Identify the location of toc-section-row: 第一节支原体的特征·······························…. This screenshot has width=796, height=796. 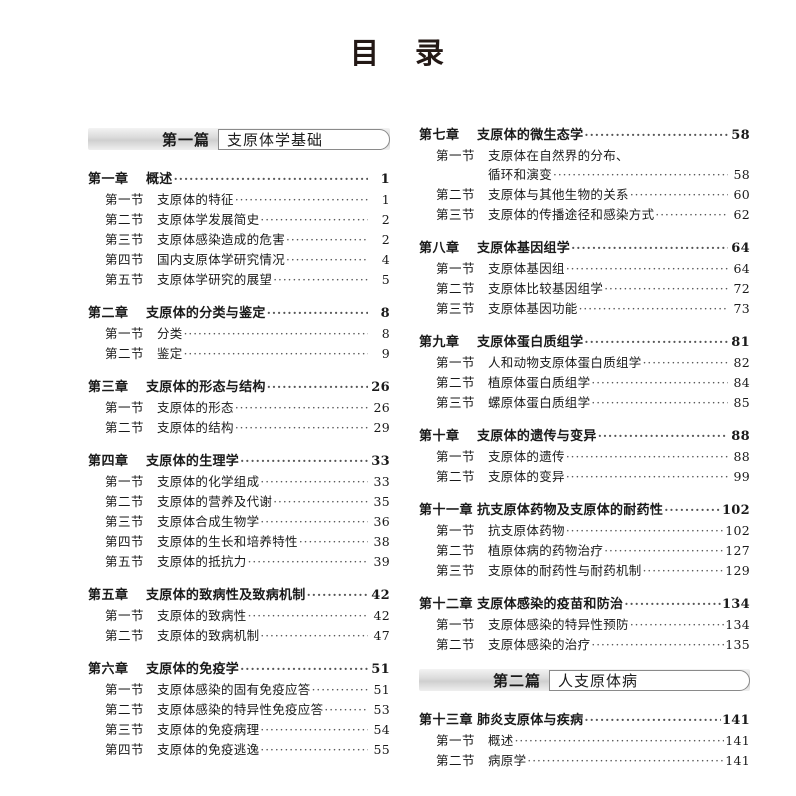
(239, 200).